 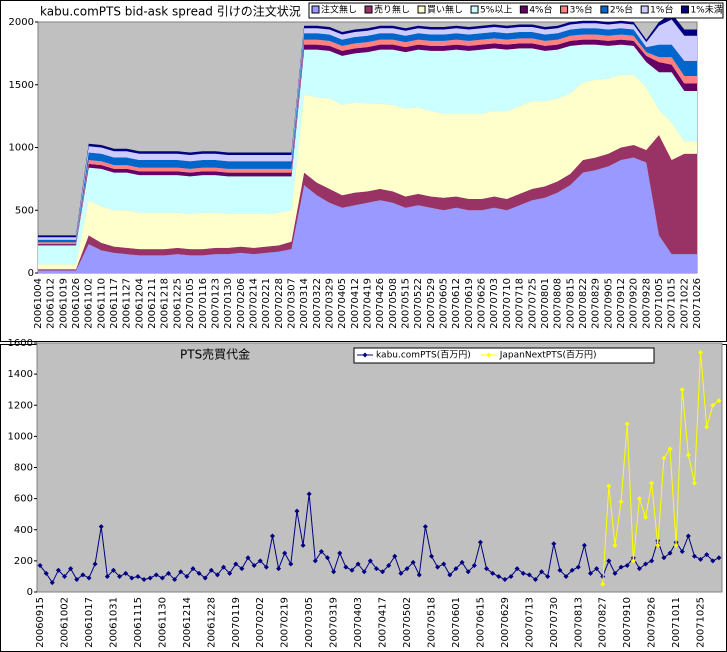 I want to click on x-tick-label: 20070515, so click(x=406, y=303).